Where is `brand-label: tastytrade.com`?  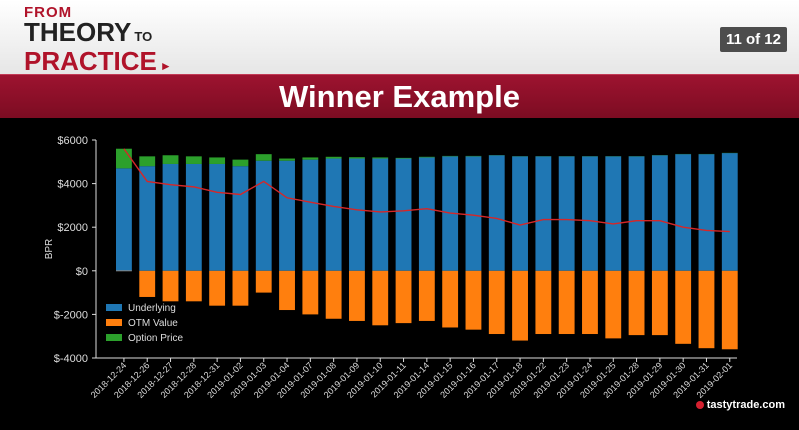
brand-label: tastytrade.com is located at coordinates (746, 405).